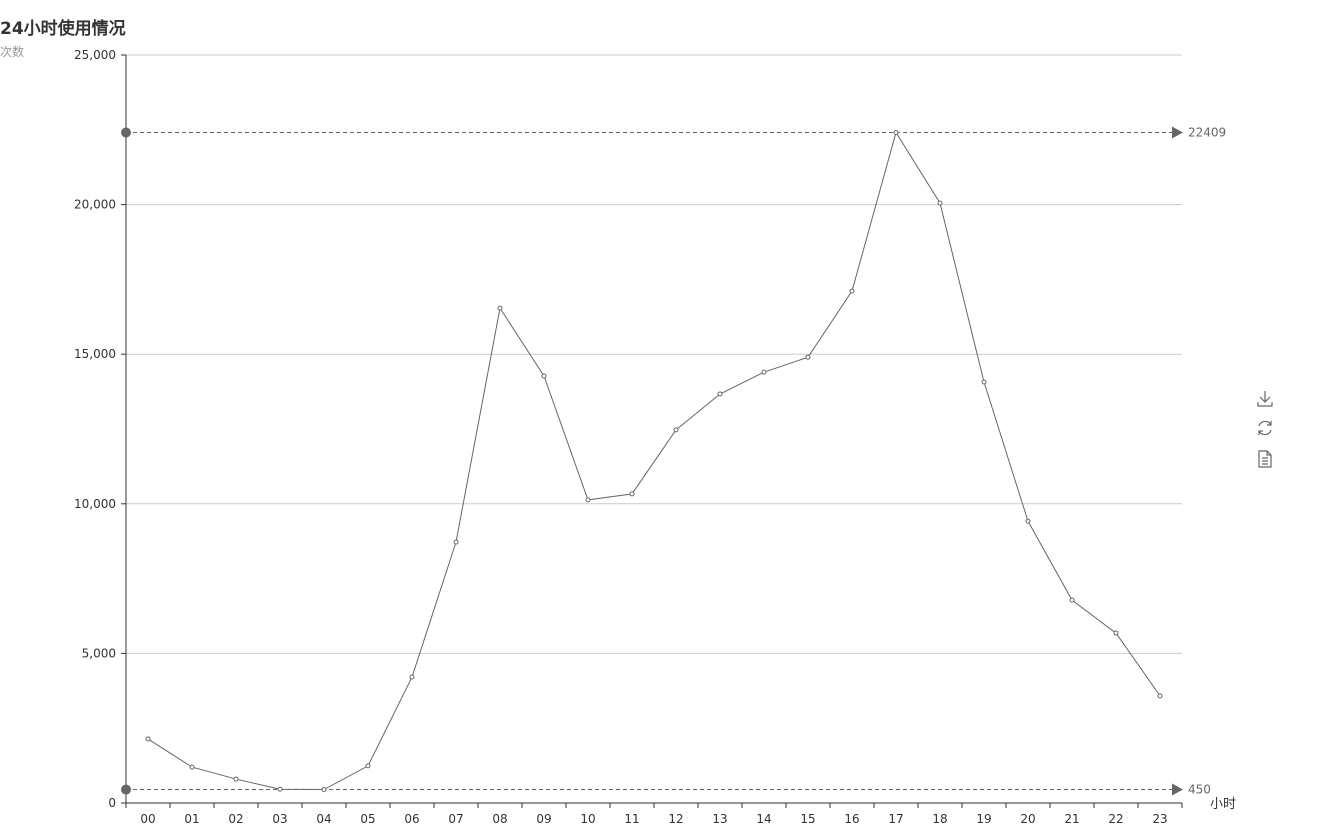 This screenshot has width=1323, height=838. Describe the element at coordinates (95, 55) in the screenshot. I see `y-tick-label: 25,000` at that location.